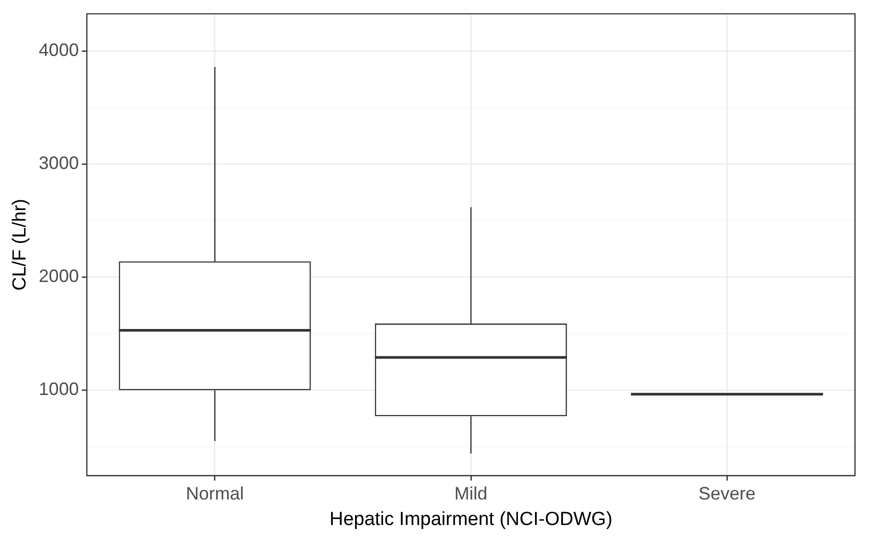 This screenshot has height=537, width=875. I want to click on y-tick-label: 1000, so click(58, 389).